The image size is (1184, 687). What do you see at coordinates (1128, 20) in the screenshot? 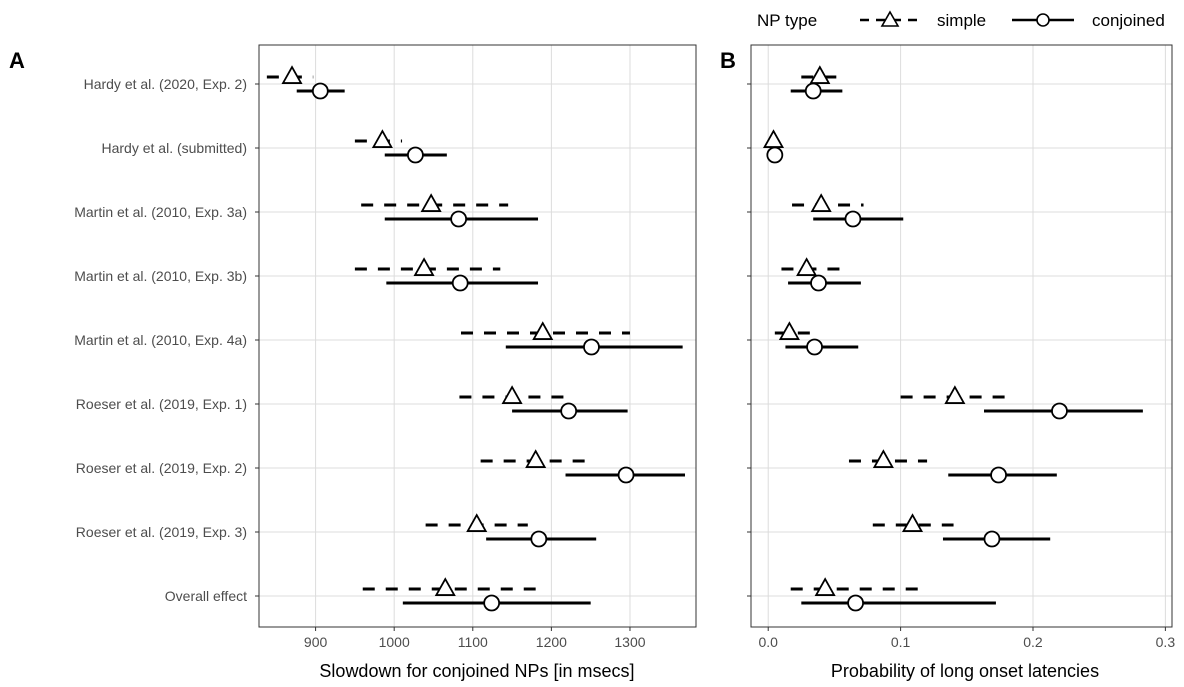
I see `legend-label-conjoined: conjoined` at bounding box center [1128, 20].